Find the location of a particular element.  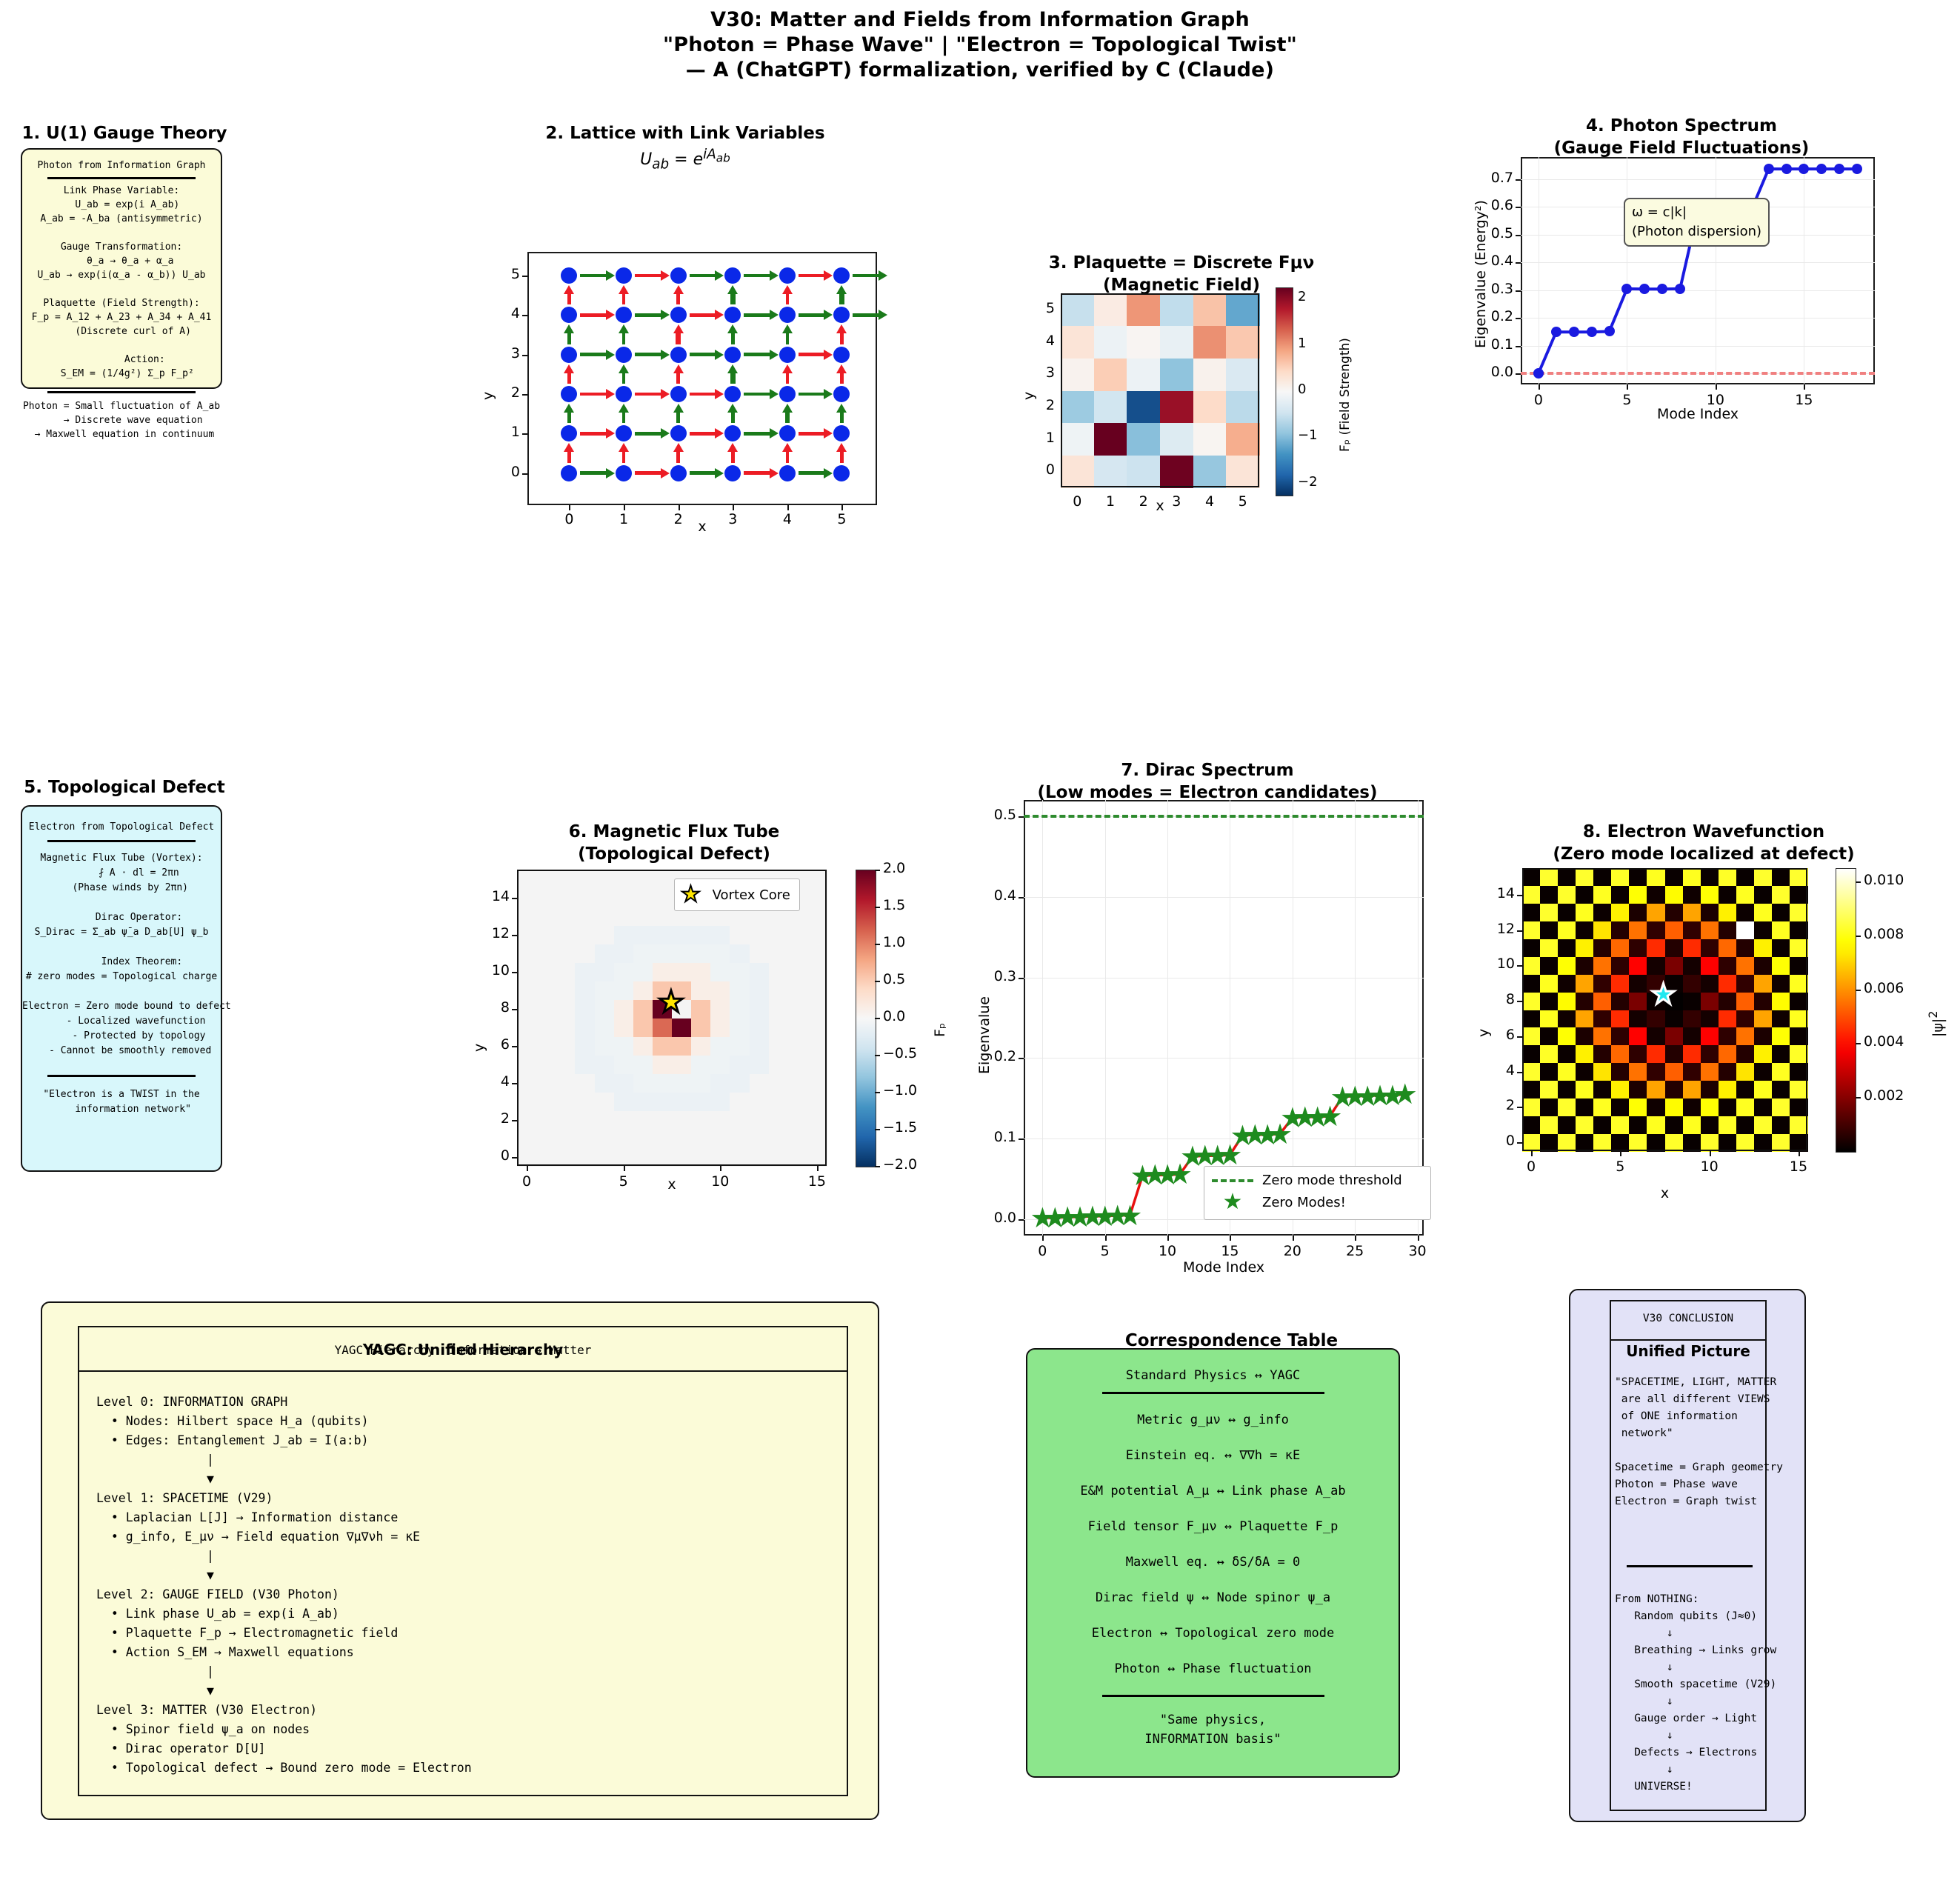

panel3-colorbar is located at coordinates (1284, 391).